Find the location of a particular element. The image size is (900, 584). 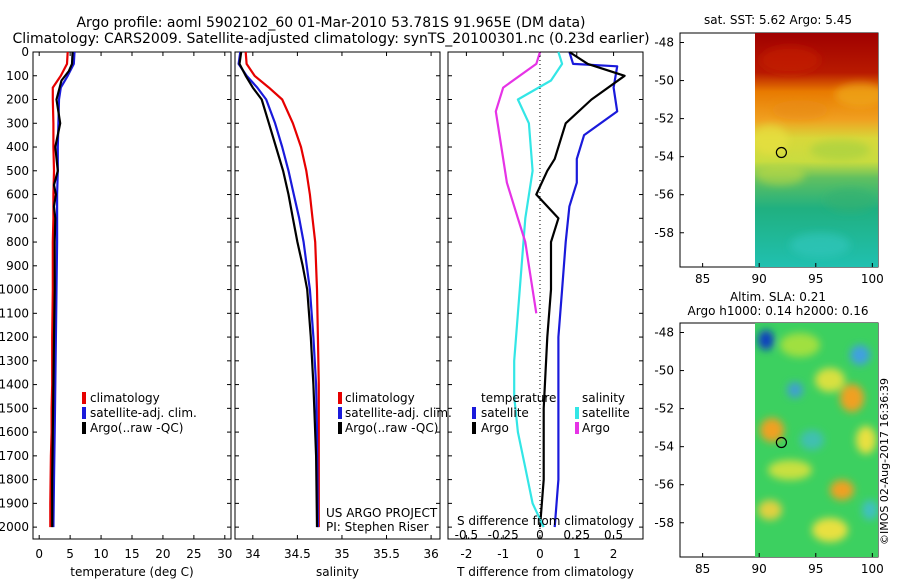

x-tick-label: 2 is located at coordinates (614, 554).